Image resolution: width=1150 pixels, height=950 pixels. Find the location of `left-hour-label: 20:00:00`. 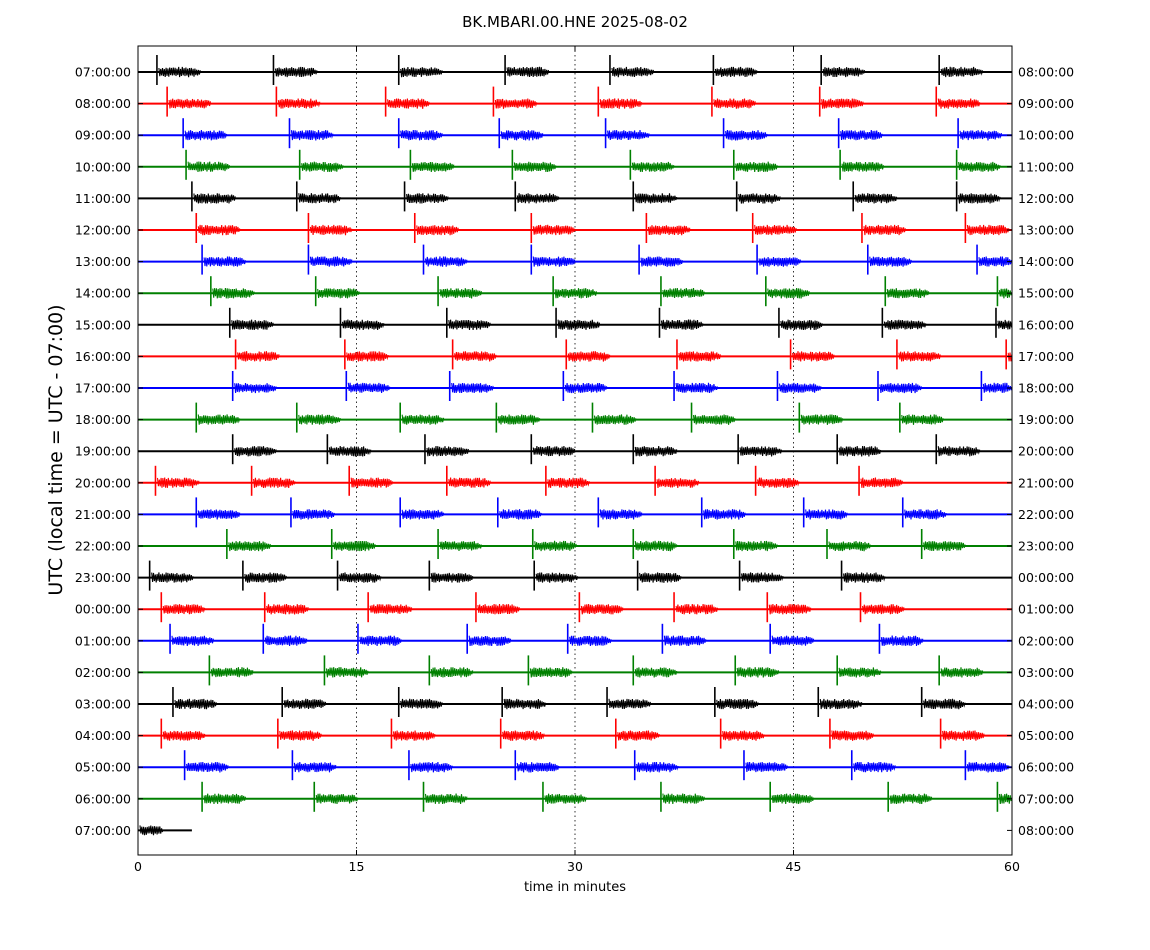

left-hour-label: 20:00:00 is located at coordinates (103, 482).